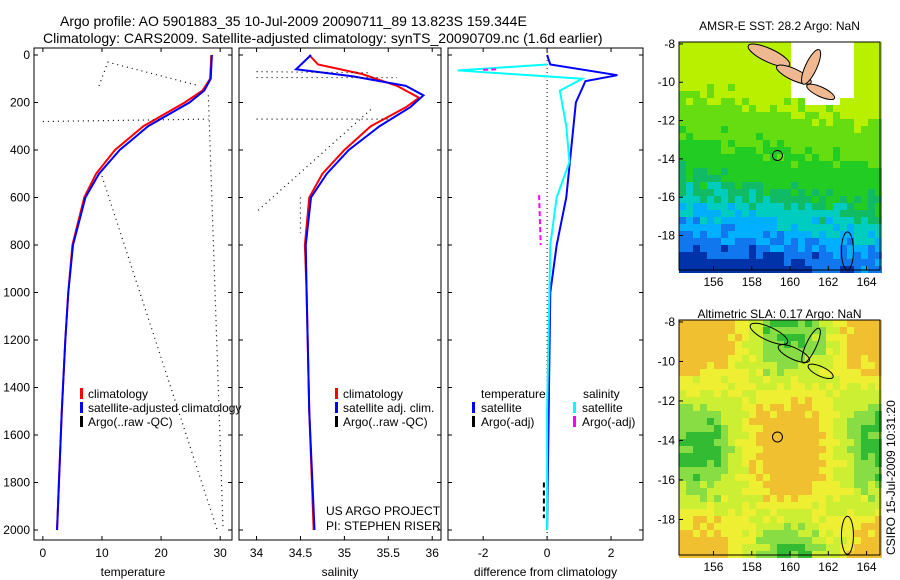 Image resolution: width=900 pixels, height=580 pixels. I want to click on lon-tick-label: 160, so click(790, 567).